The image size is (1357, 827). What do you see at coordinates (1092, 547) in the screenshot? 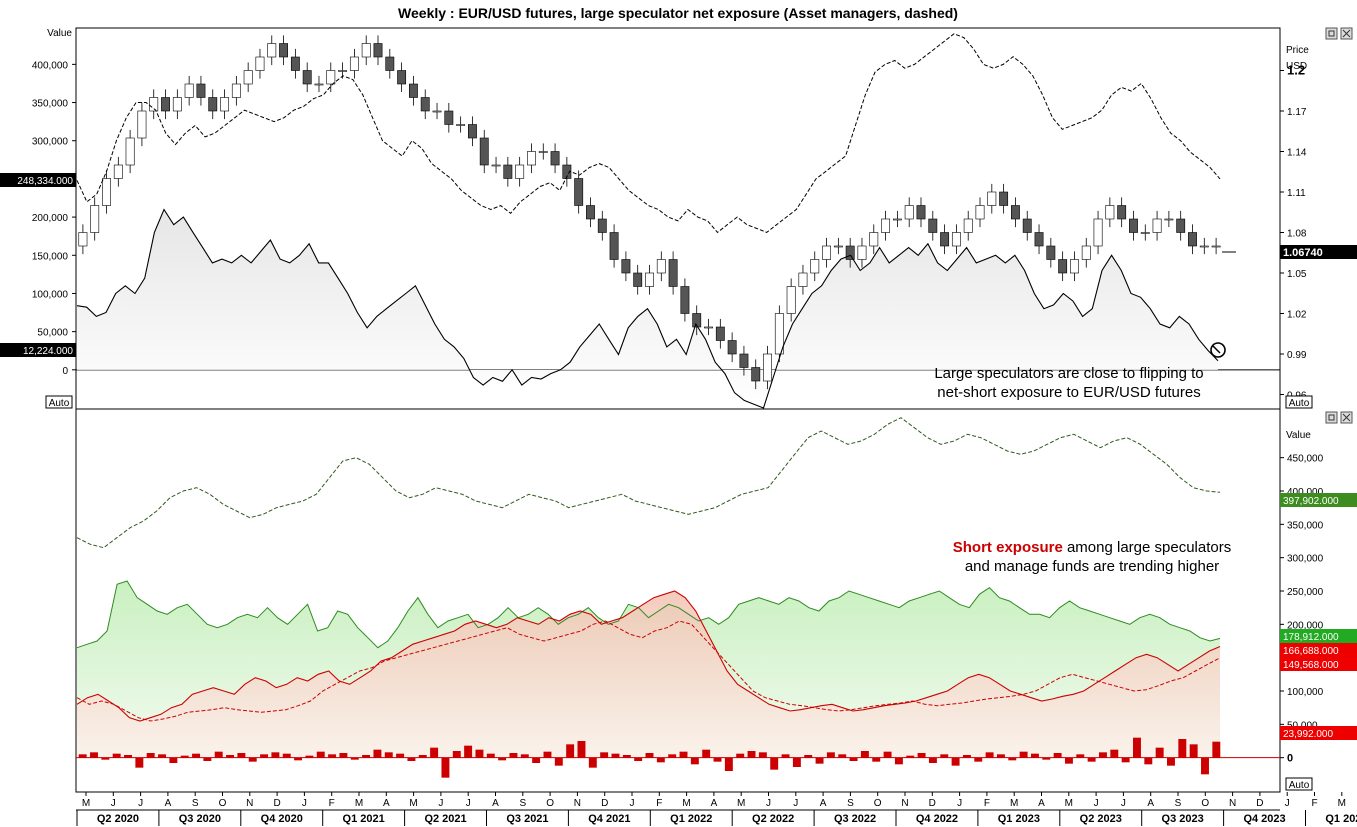
I see `annotation-bottom-line1: Short exposure among large speculators` at bounding box center [1092, 547].